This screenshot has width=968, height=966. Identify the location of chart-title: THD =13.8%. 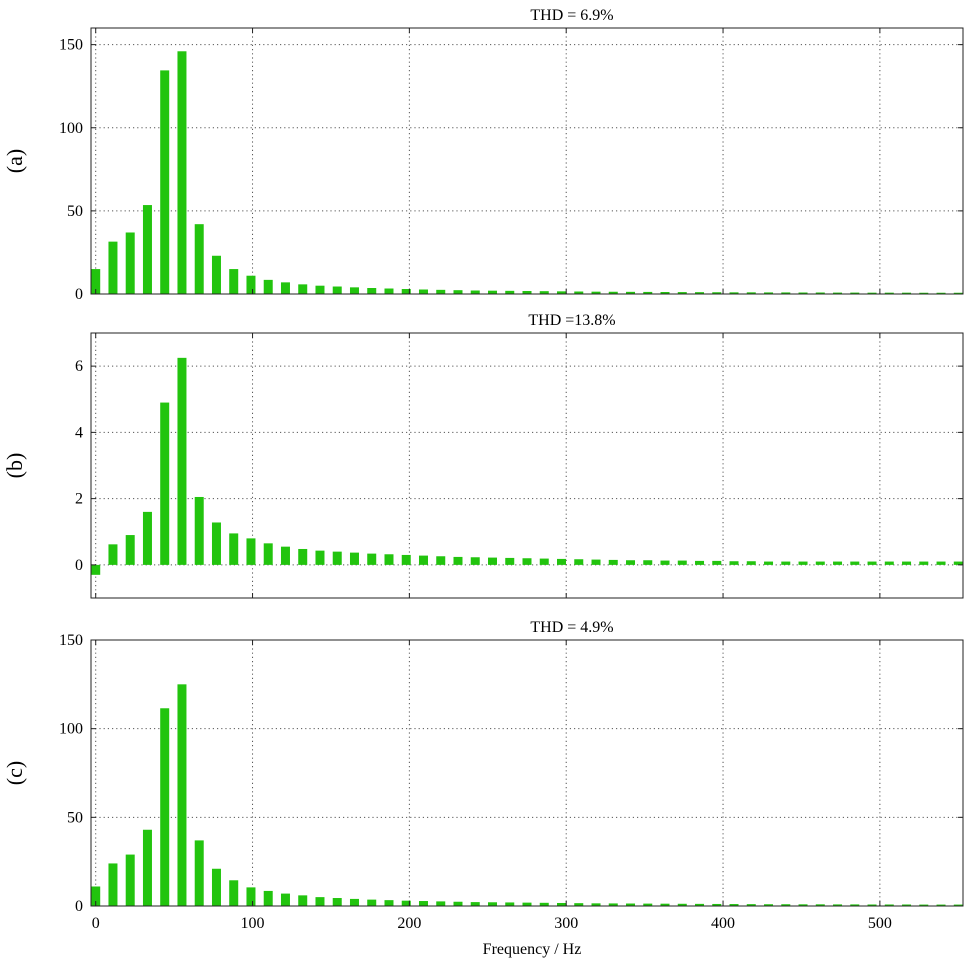
(571, 320).